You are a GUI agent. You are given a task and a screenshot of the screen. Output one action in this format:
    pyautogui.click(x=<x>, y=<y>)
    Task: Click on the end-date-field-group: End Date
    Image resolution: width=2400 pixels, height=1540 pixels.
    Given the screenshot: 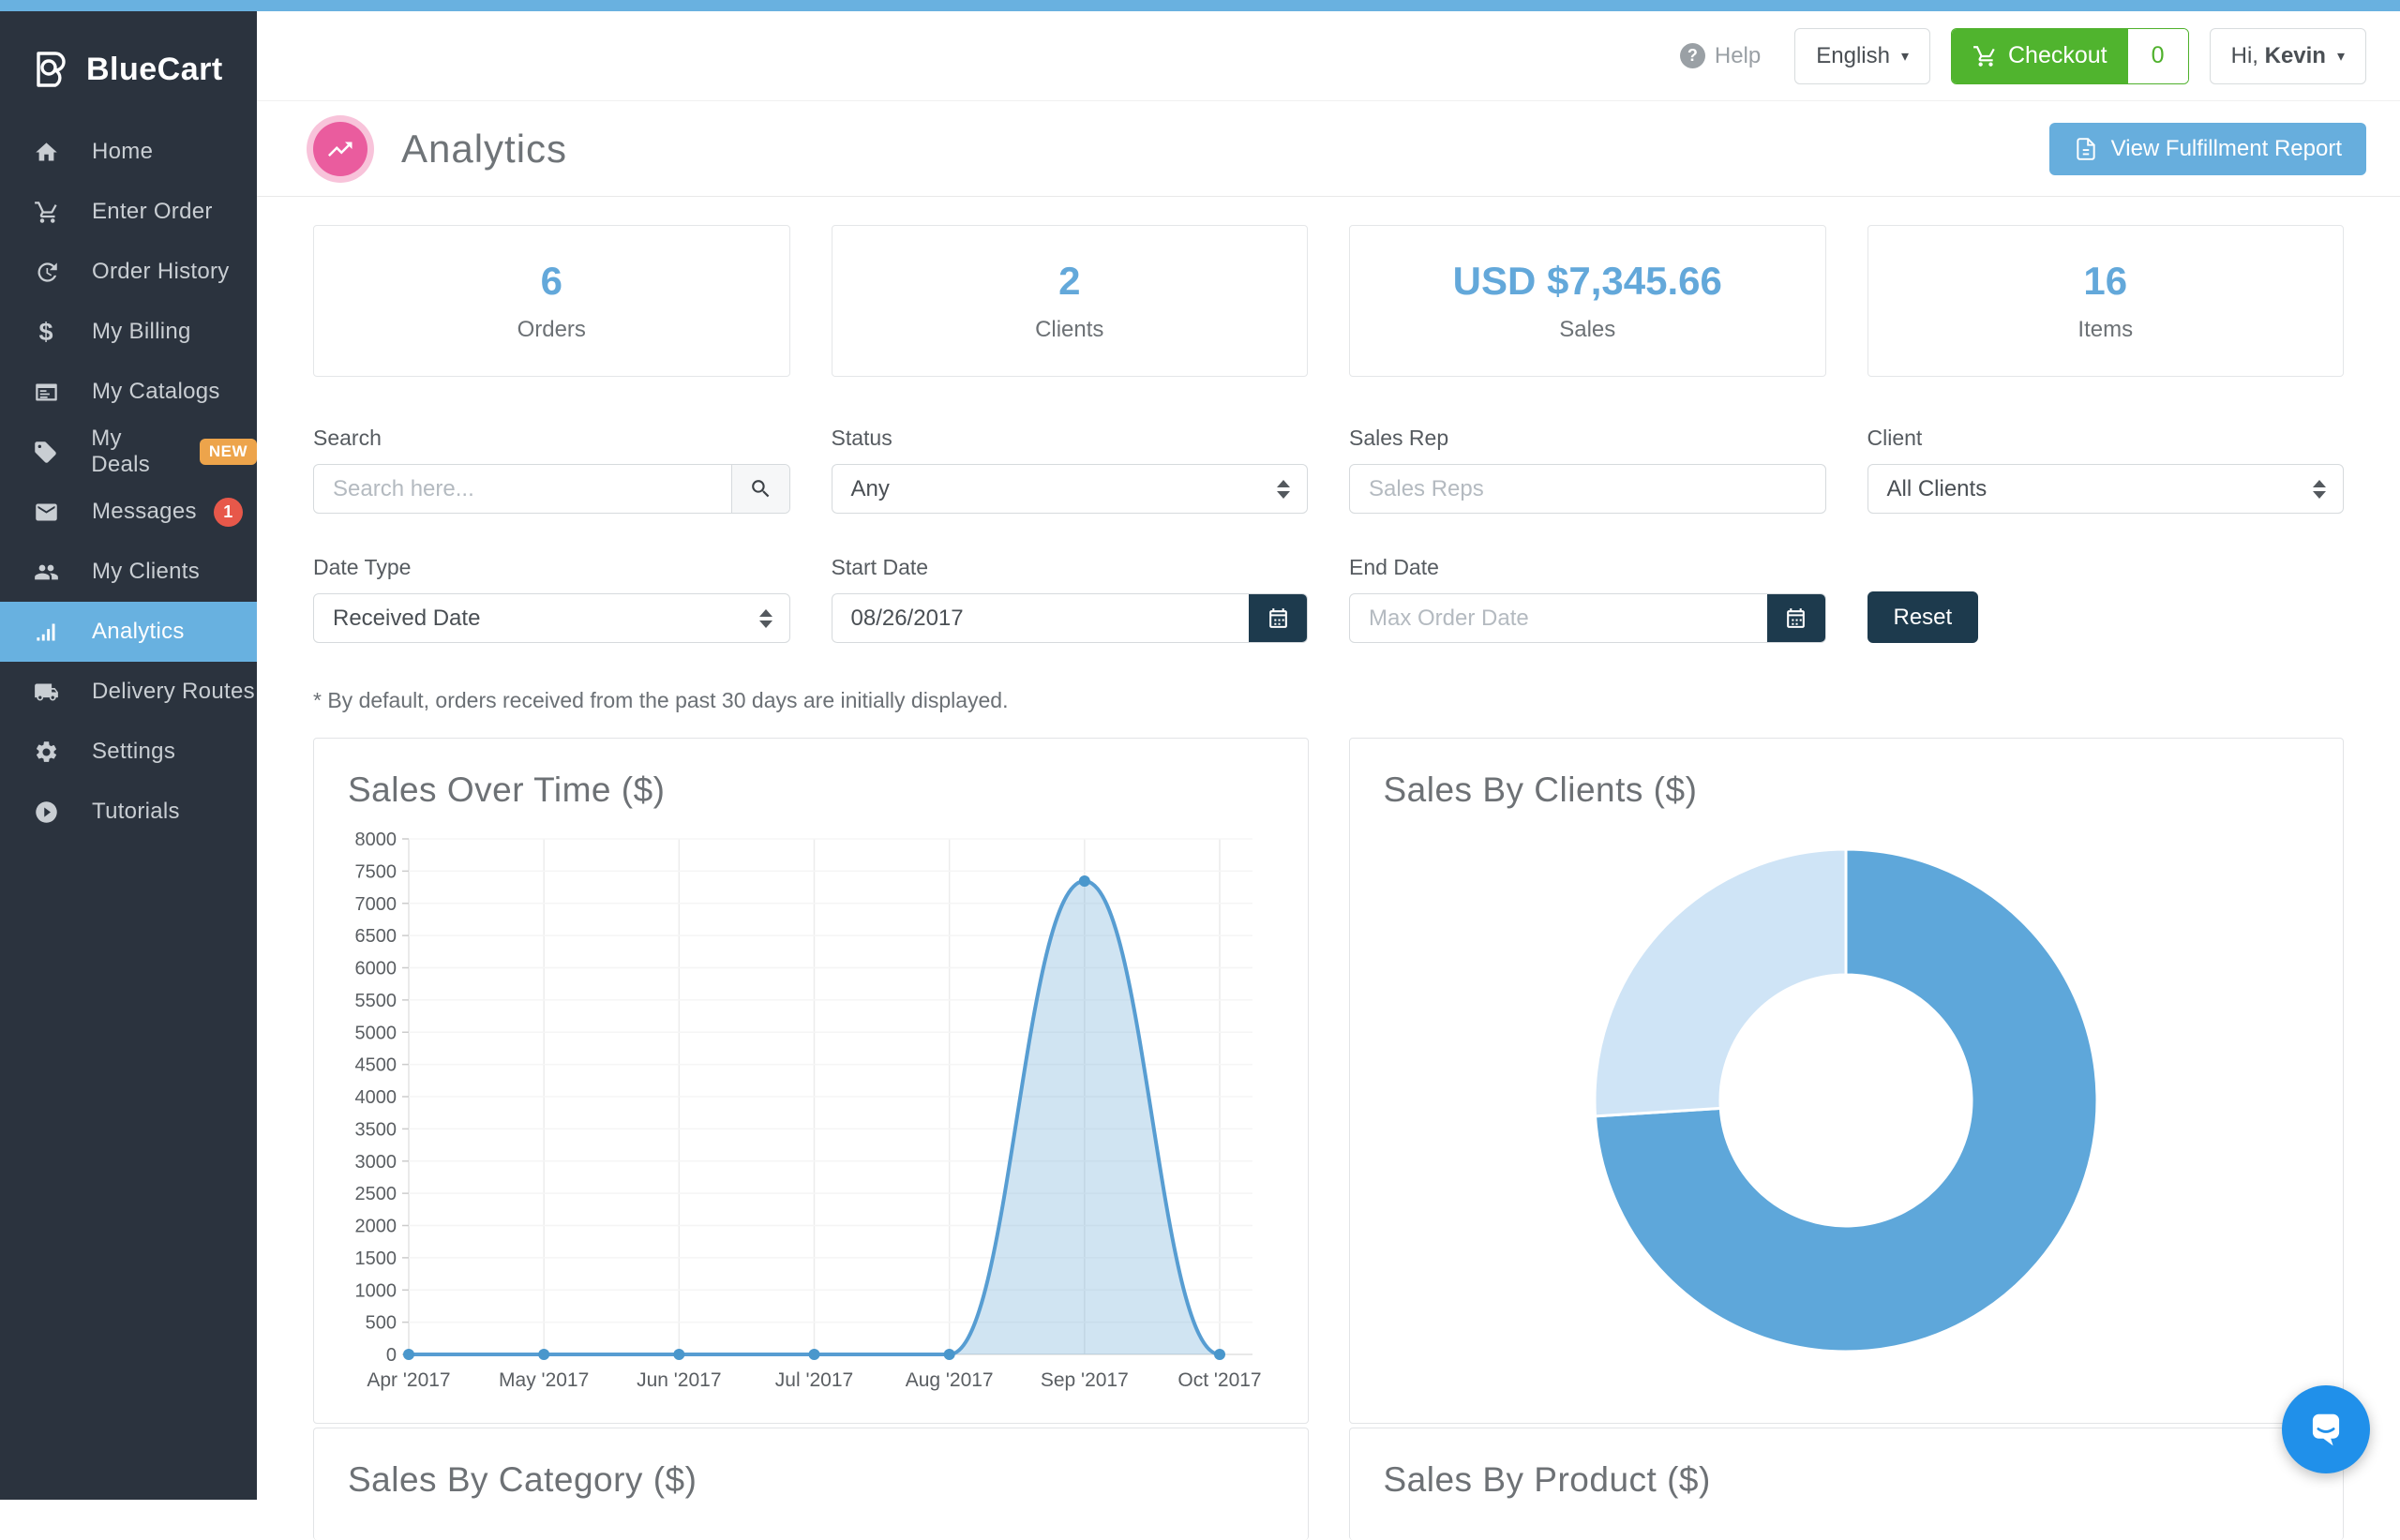 What is the action you would take?
    pyautogui.click(x=1587, y=599)
    